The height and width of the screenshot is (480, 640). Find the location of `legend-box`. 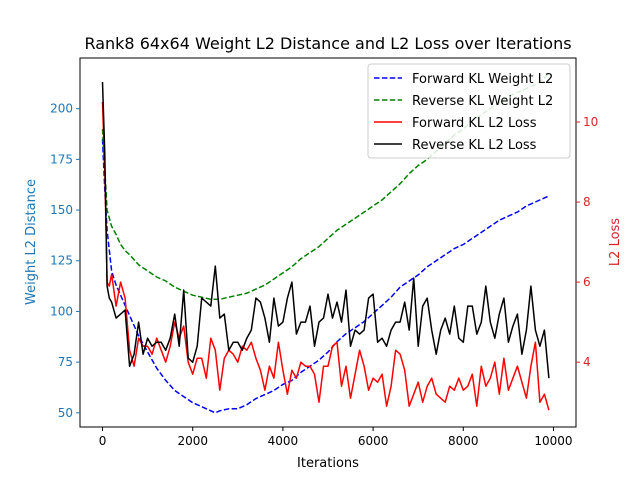

legend-box is located at coordinates (469, 111).